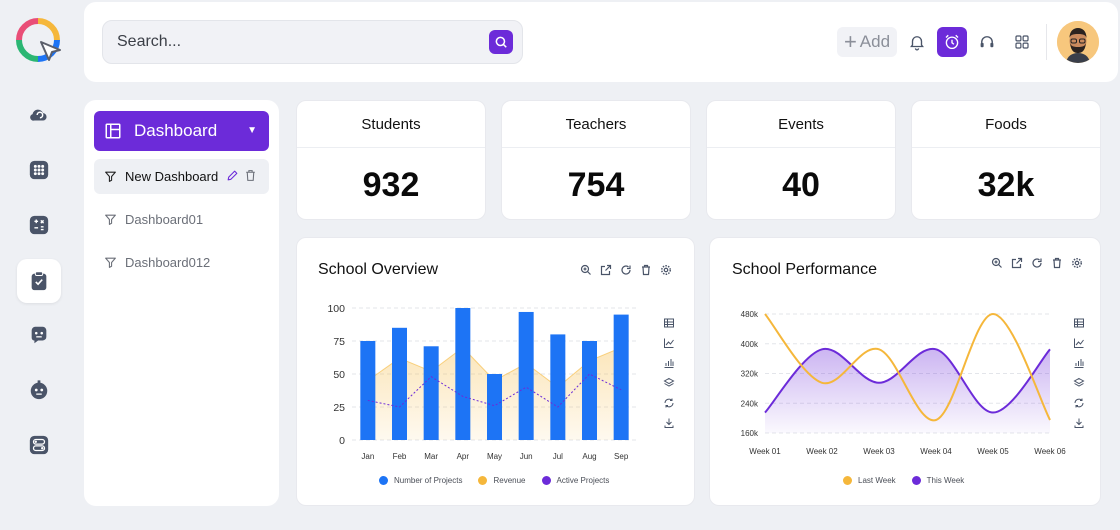 This screenshot has height=530, width=1120. What do you see at coordinates (232, 175) in the screenshot?
I see `edit-pencil-icon` at bounding box center [232, 175].